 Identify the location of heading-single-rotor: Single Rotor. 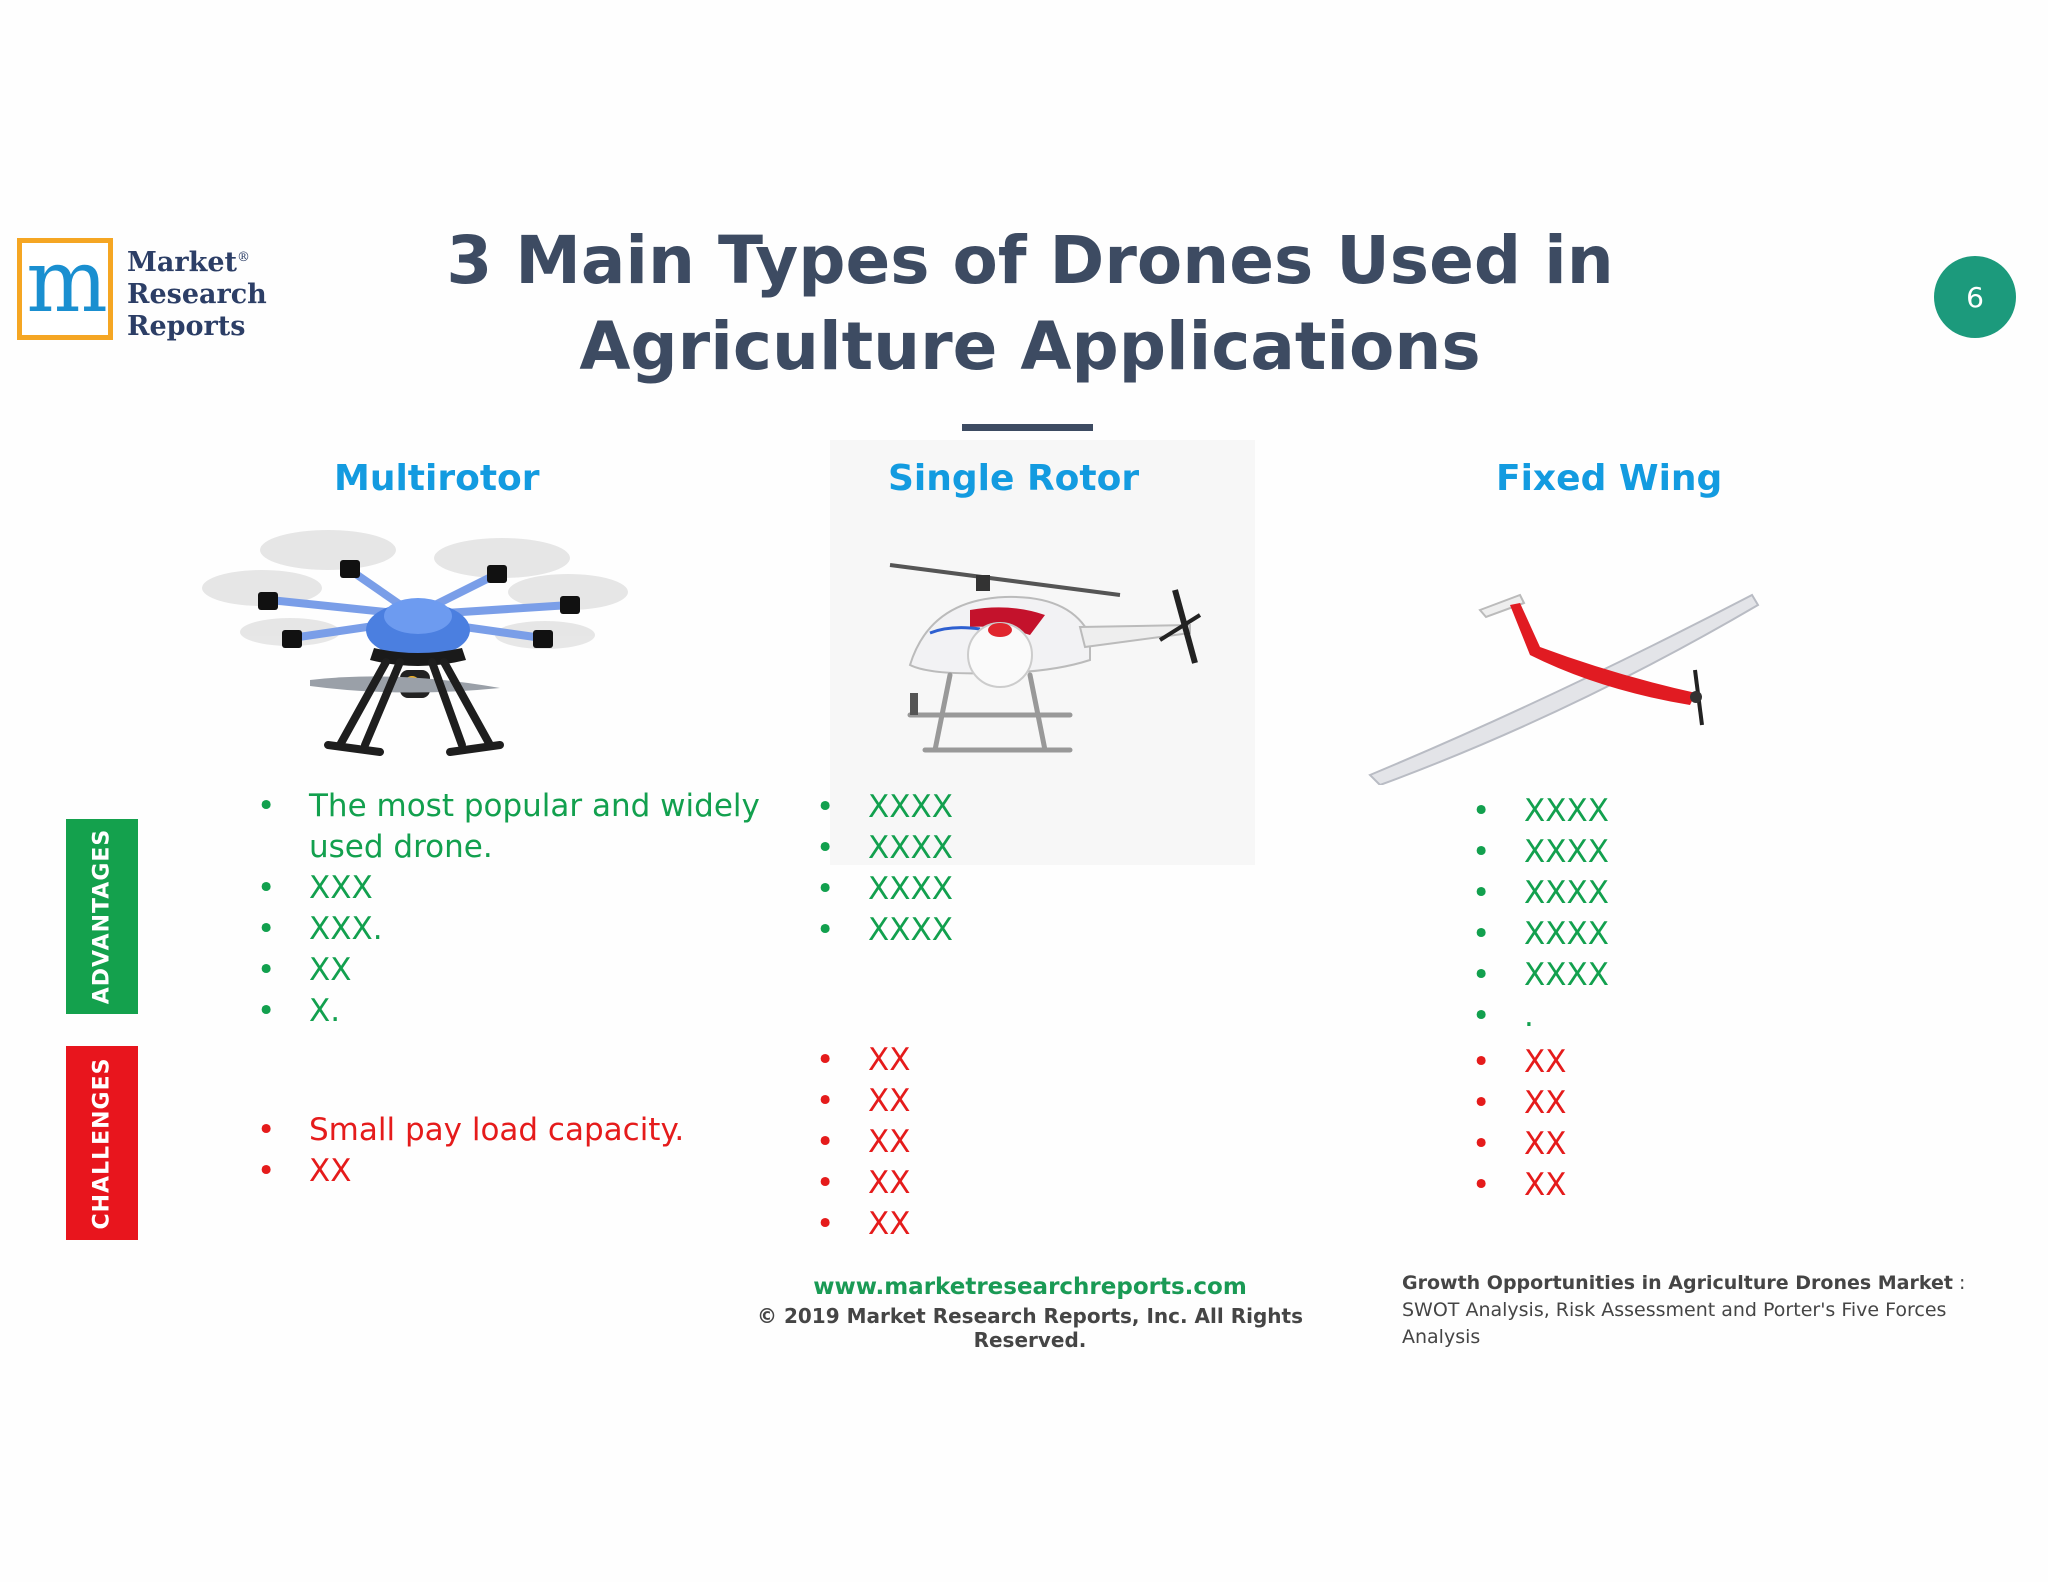
(1014, 478).